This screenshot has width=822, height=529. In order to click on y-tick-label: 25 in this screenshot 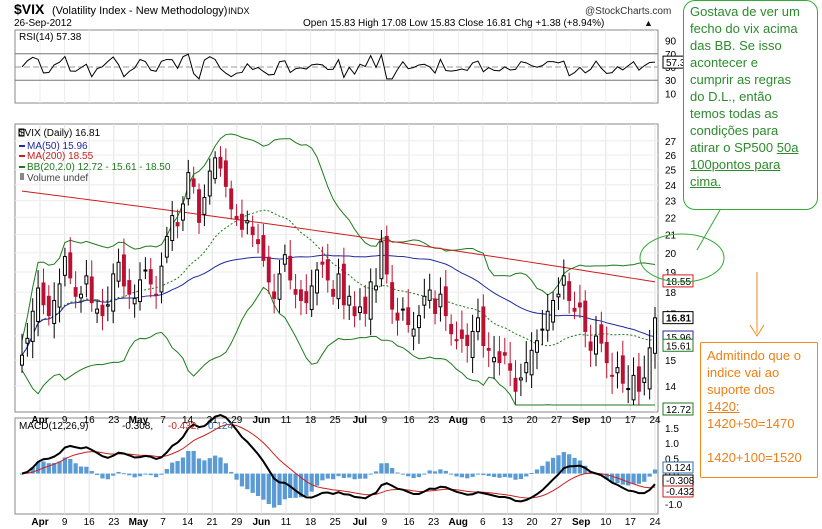, I will do `click(671, 171)`.